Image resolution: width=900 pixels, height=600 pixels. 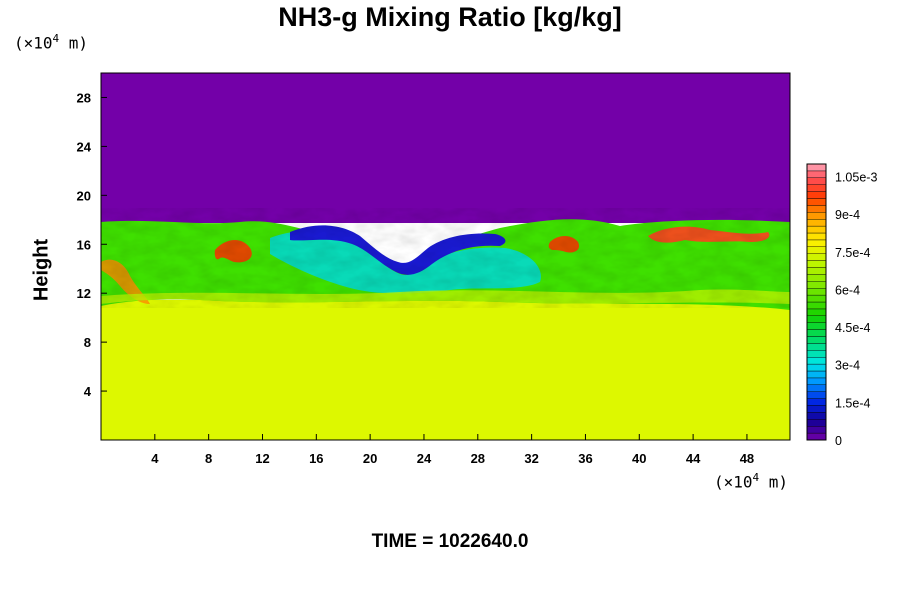 I want to click on colorbar-tick-label: 0, so click(x=838, y=441).